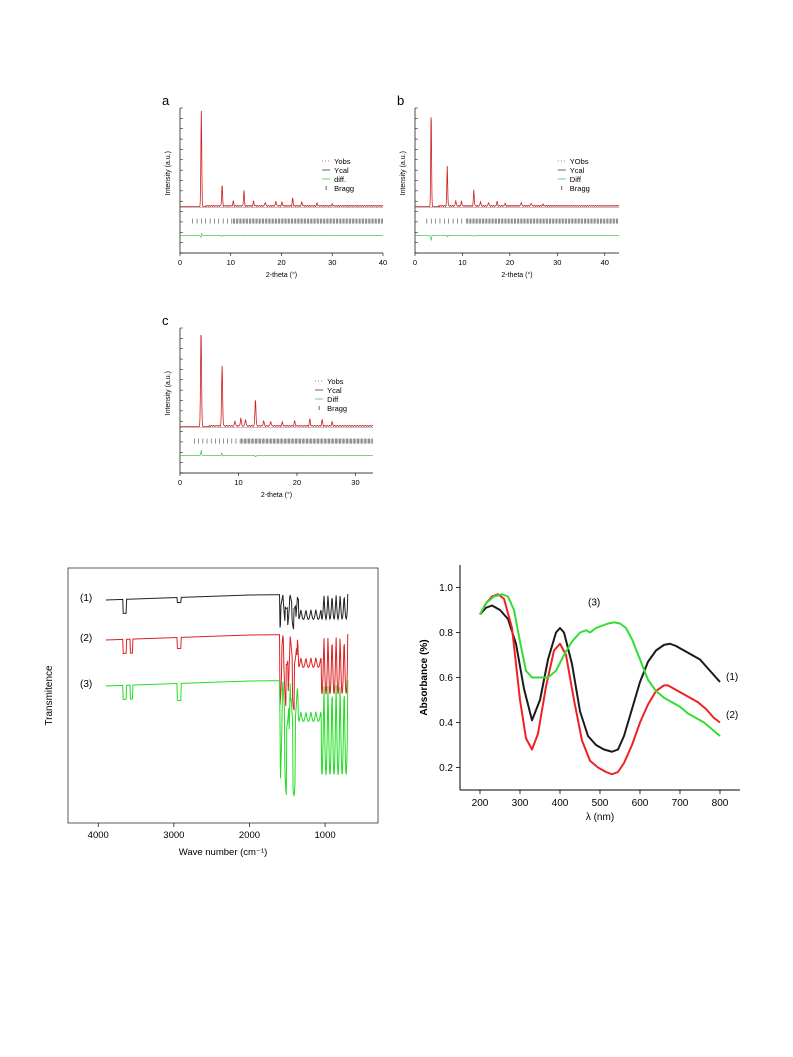  I want to click on y-tick-label: 1.0, so click(446, 588).